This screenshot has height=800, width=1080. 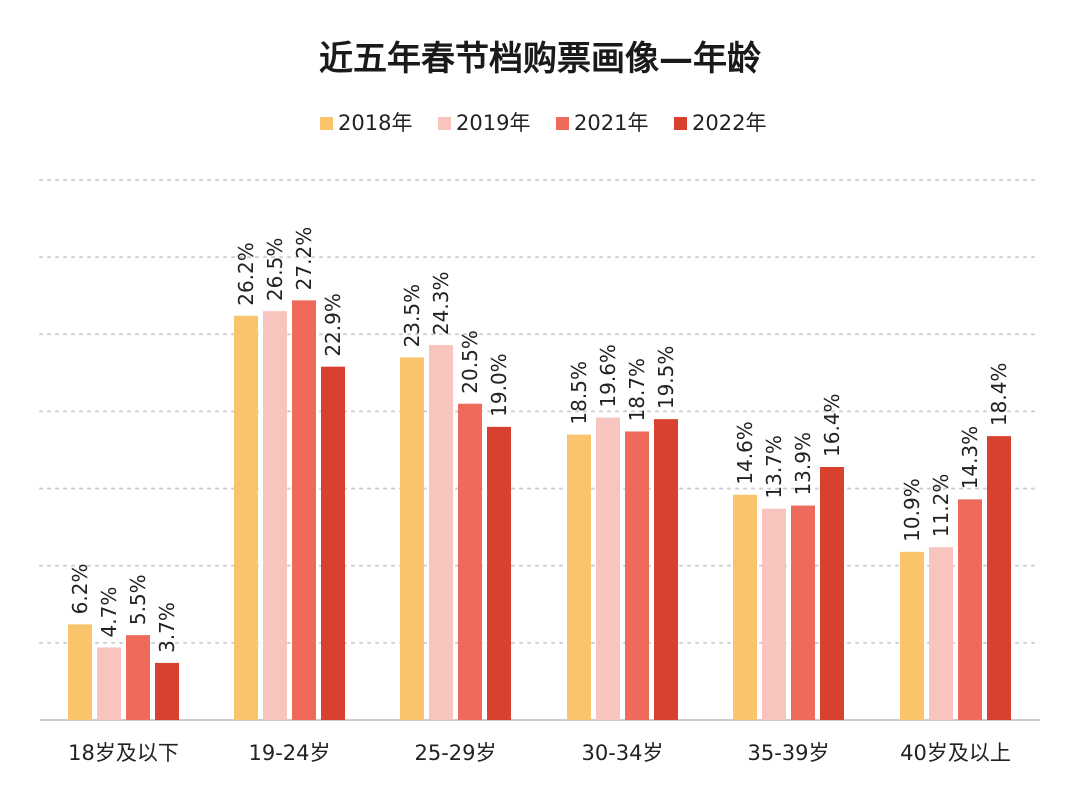 What do you see at coordinates (912, 510) in the screenshot?
I see `data-label: 10.9%` at bounding box center [912, 510].